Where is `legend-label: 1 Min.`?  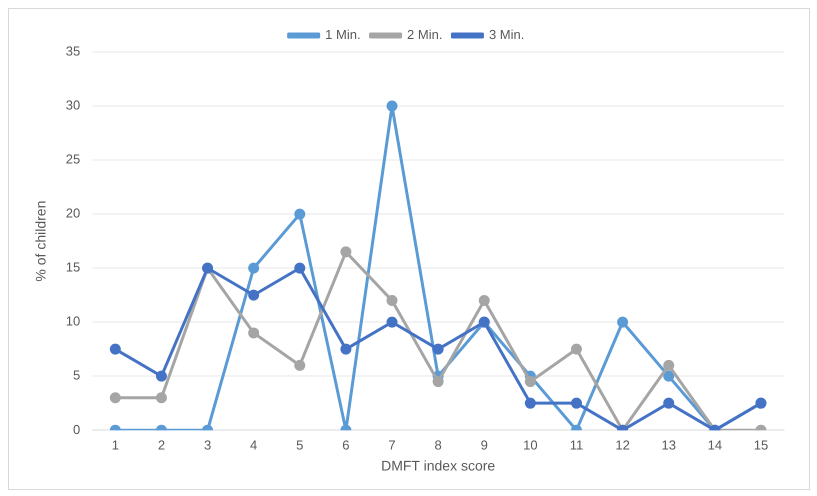 legend-label: 1 Min. is located at coordinates (343, 34).